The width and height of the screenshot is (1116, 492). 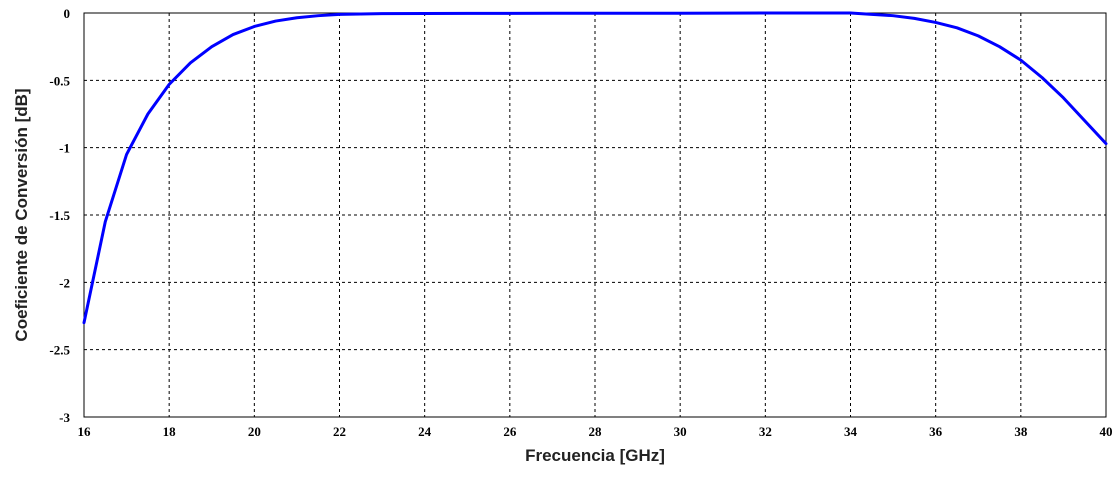 I want to click on x-tick-label: 26, so click(x=510, y=431).